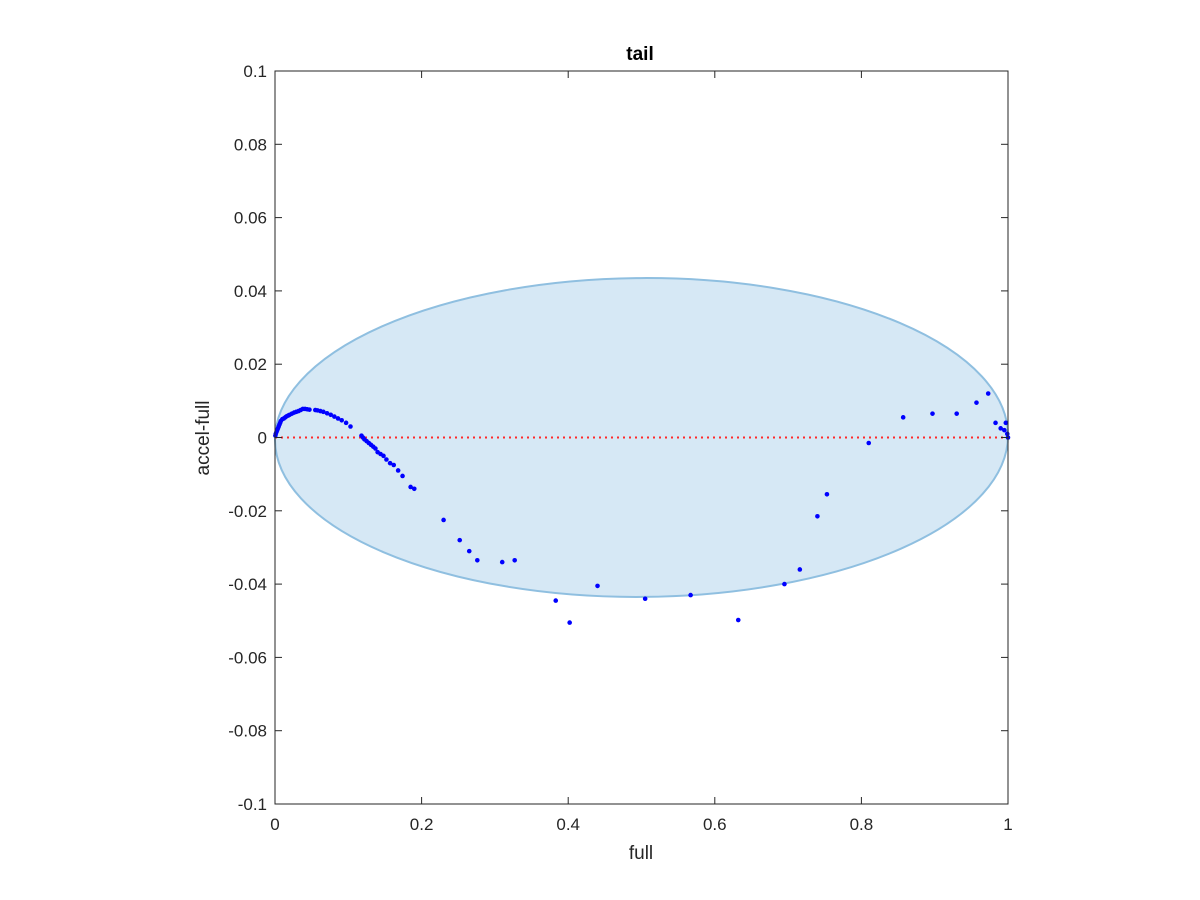  Describe the element at coordinates (255, 71) in the screenshot. I see `y-tick-label: 0.1` at that location.